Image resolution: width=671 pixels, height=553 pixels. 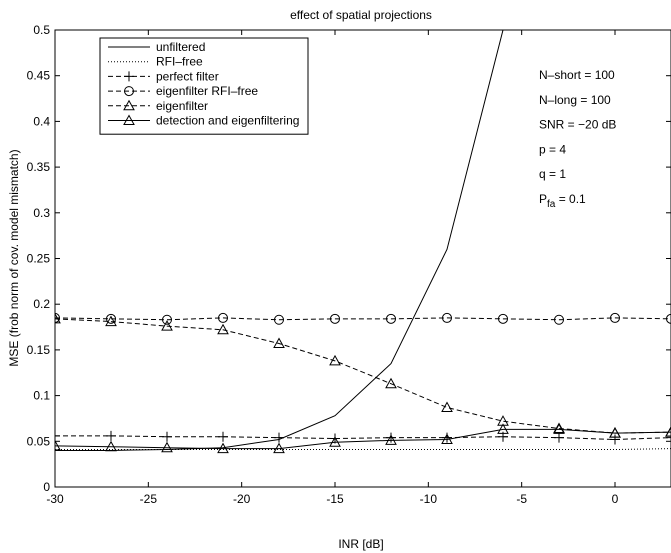 I want to click on annotation: p = 4, so click(x=552, y=149).